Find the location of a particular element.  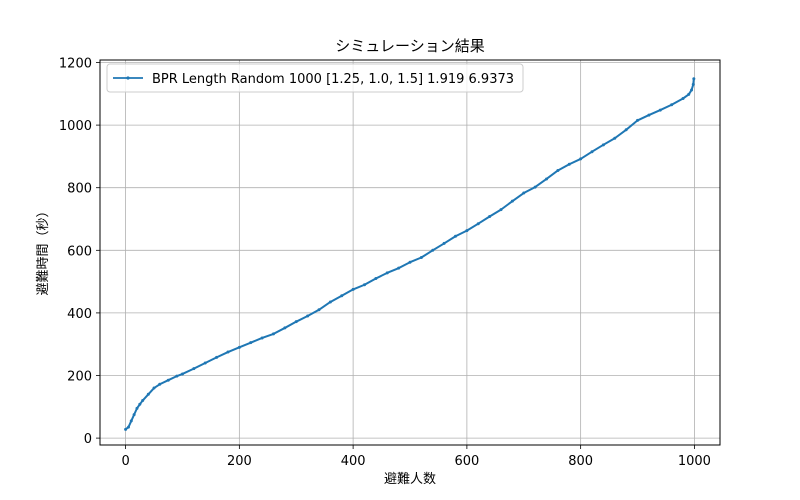

legend-box is located at coordinates (315, 78).